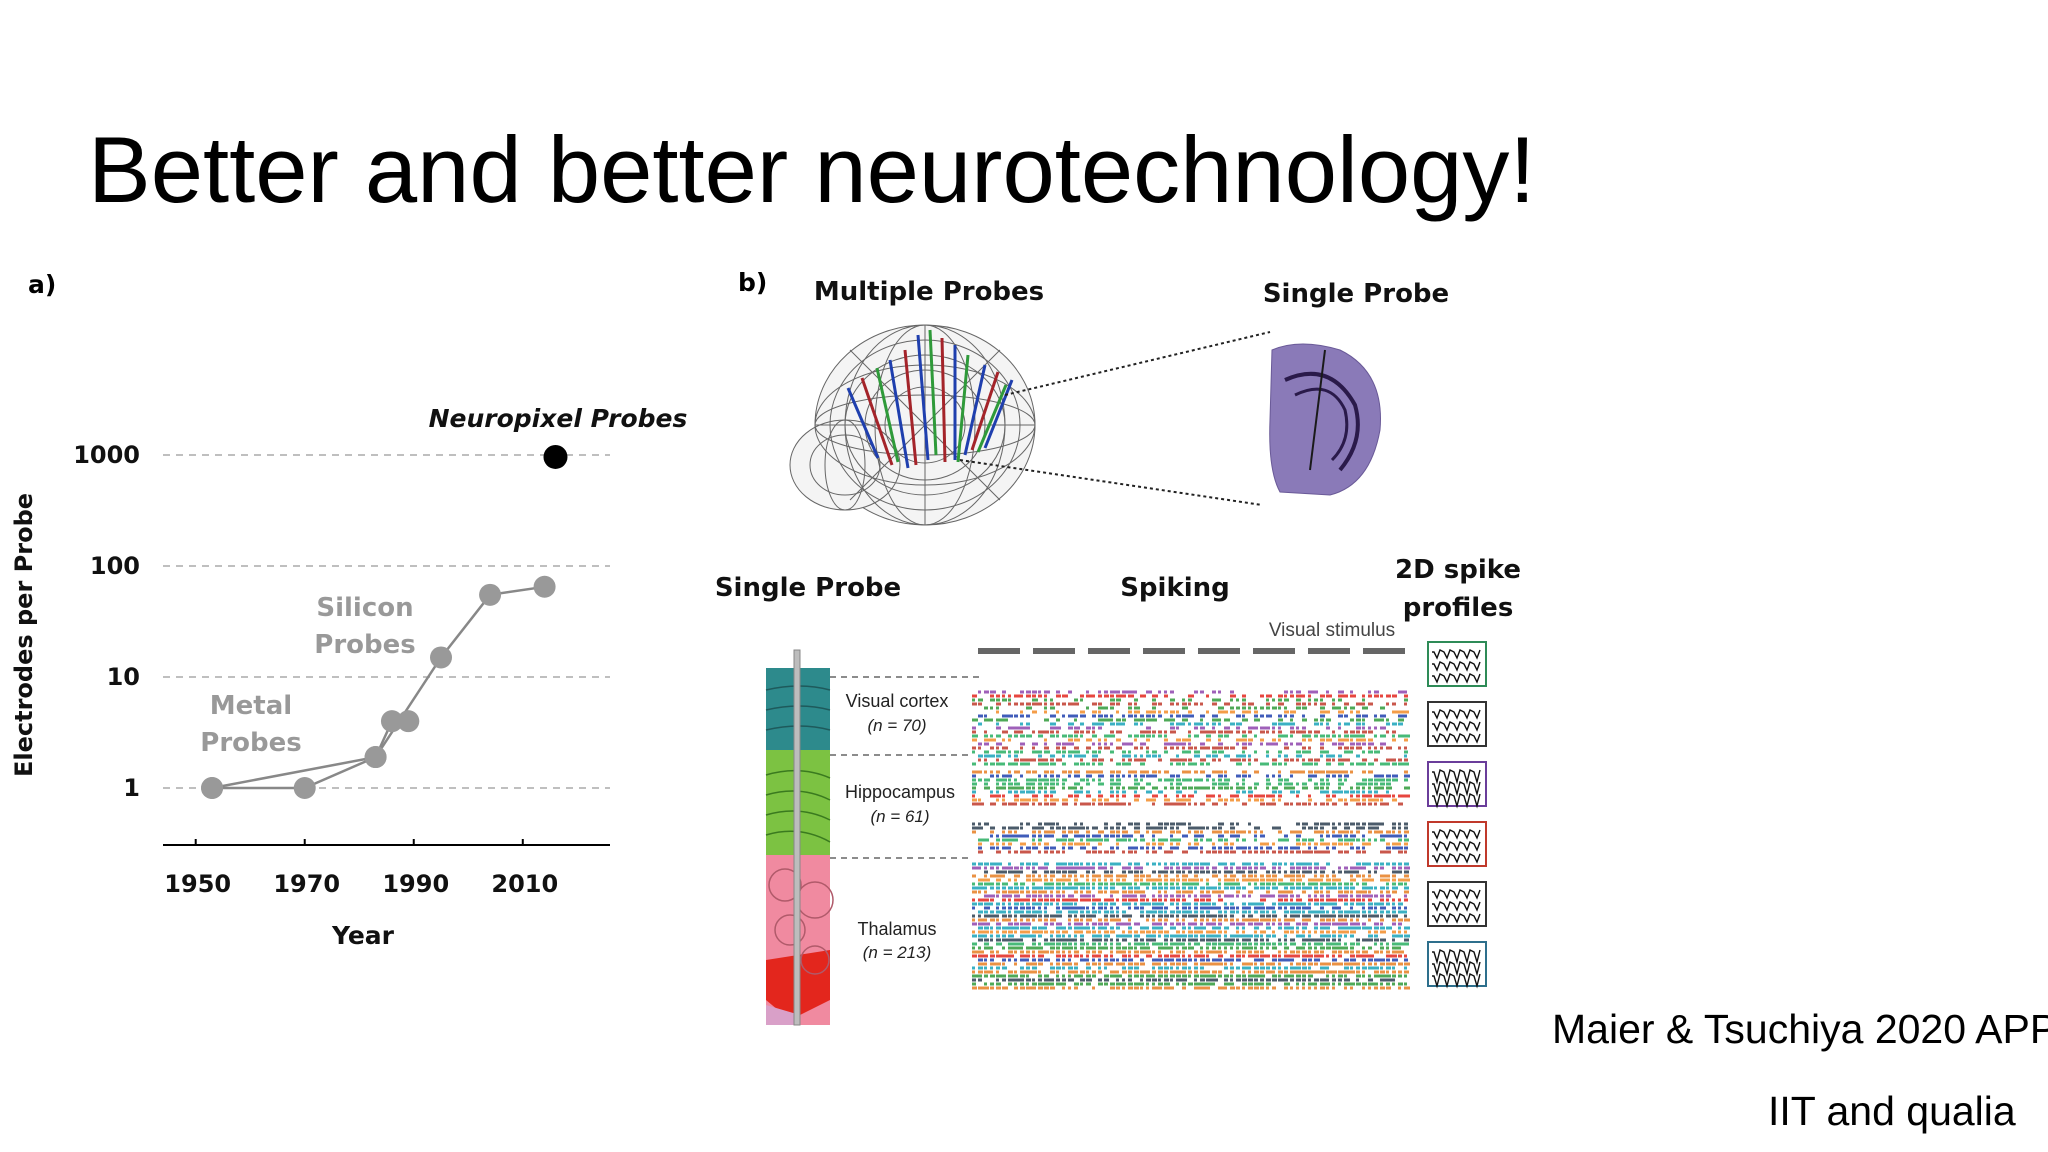  What do you see at coordinates (930, 399) in the screenshot?
I see `probe-tracks` at bounding box center [930, 399].